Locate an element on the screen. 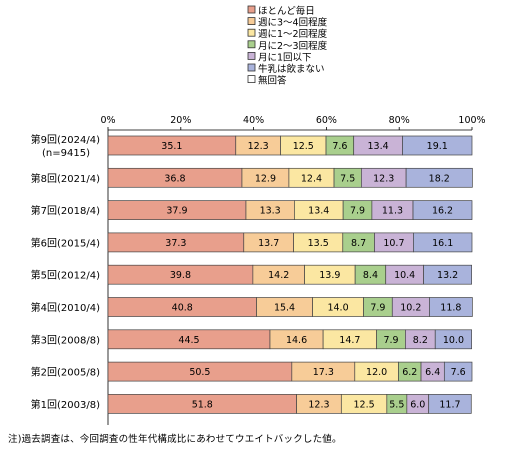 This screenshot has height=461, width=519. data-label: 13.2 is located at coordinates (447, 275).